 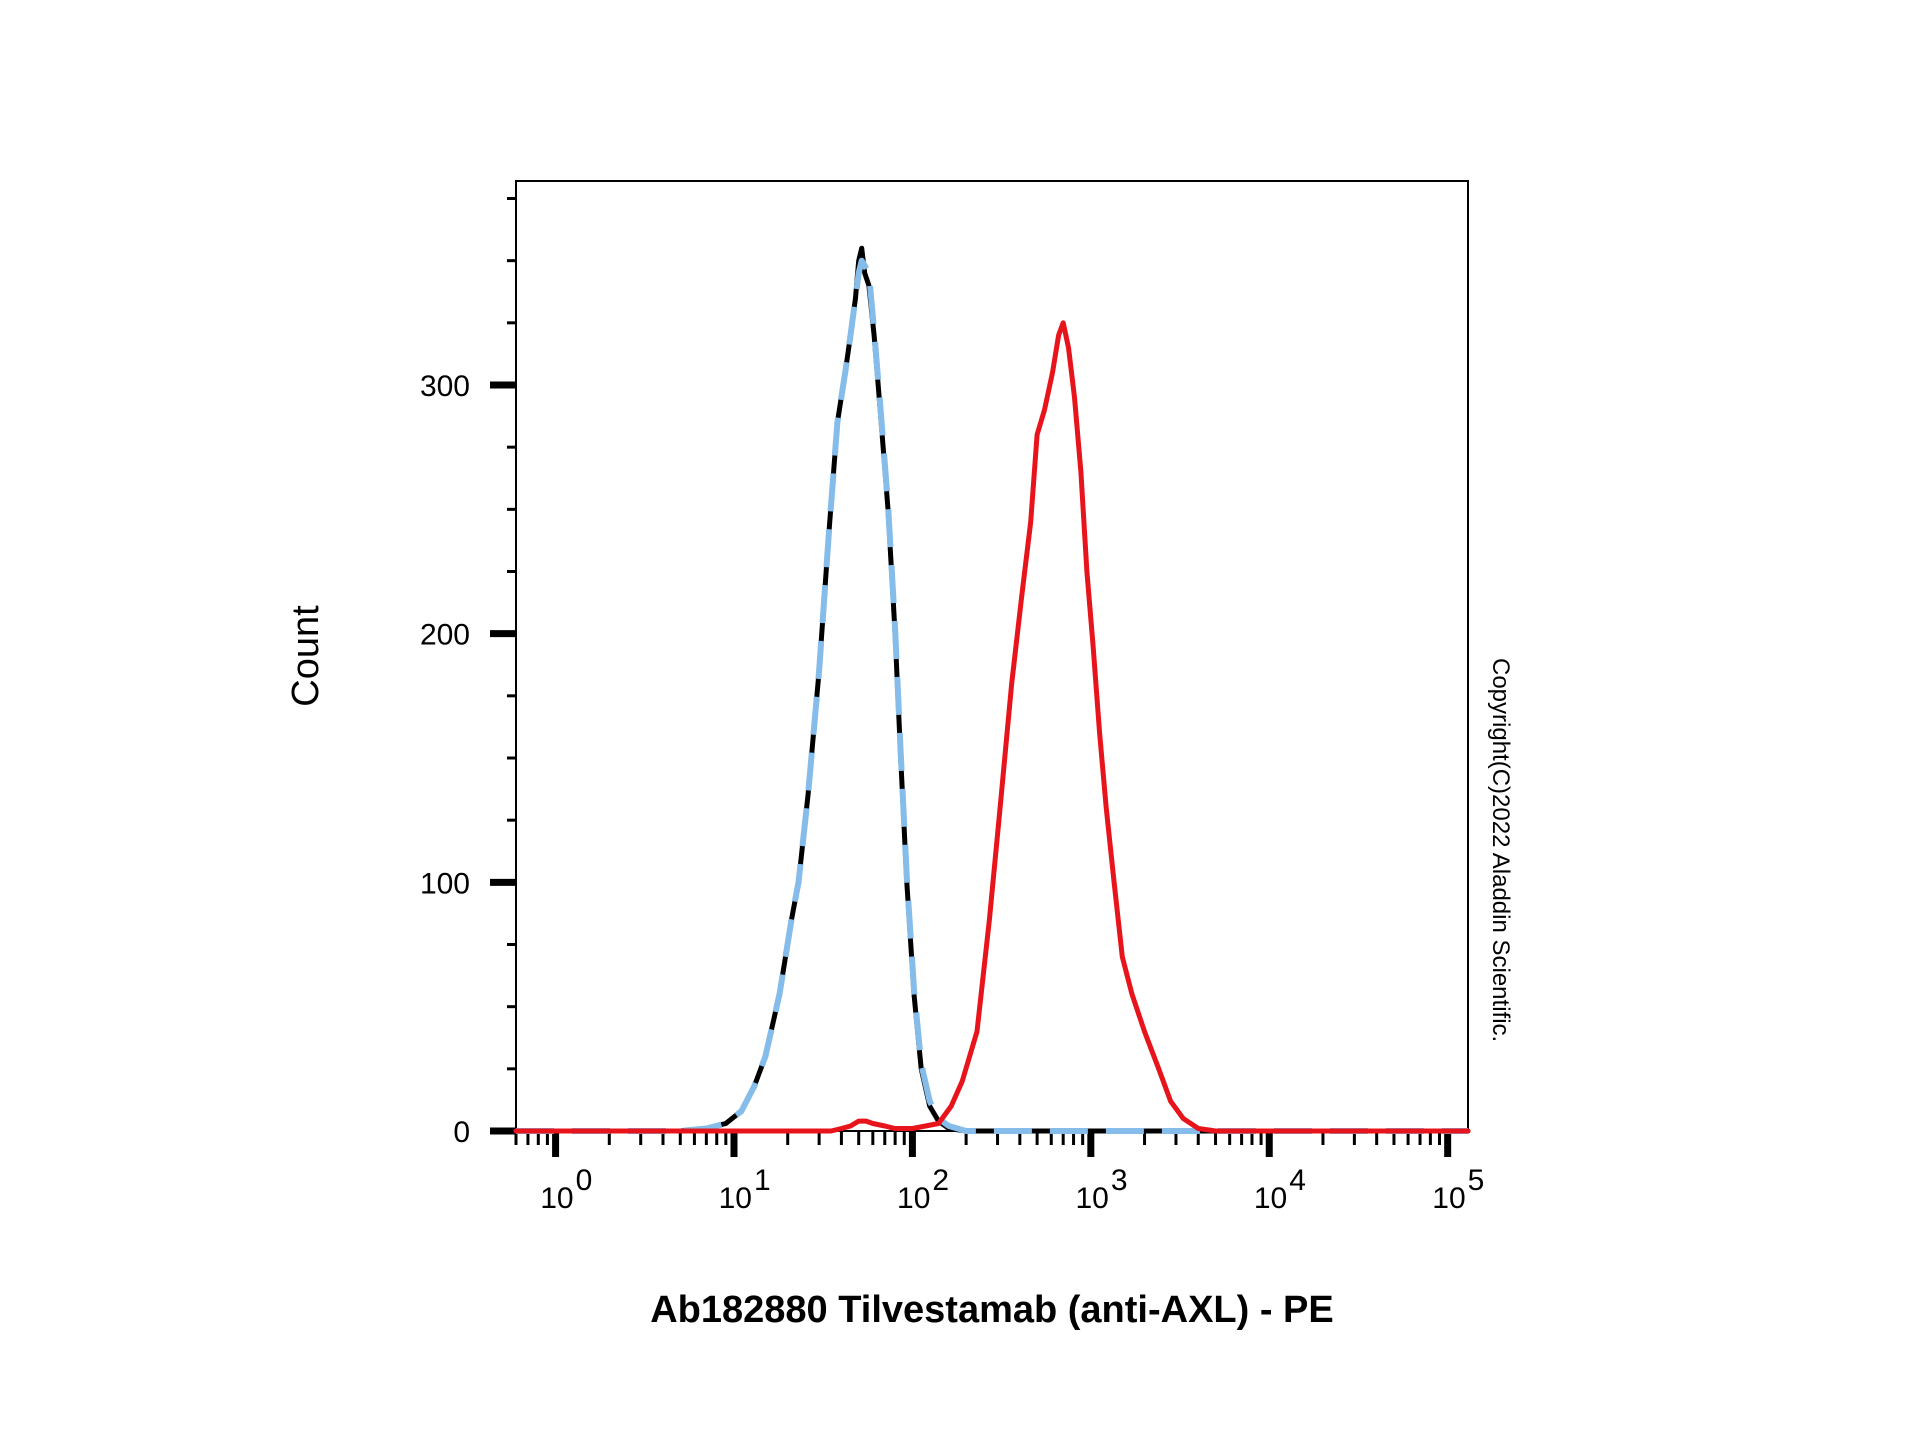 I want to click on x-tick-label-exponent: 1, so click(x=762, y=1180).